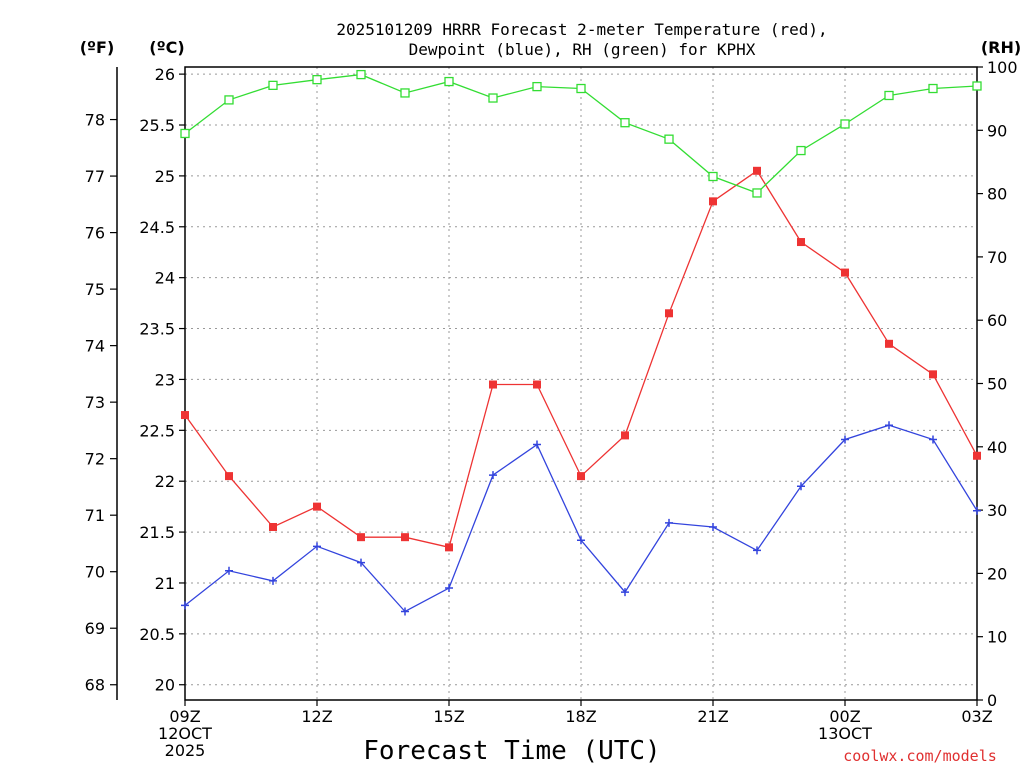 Image resolution: width=1024 pixels, height=768 pixels. Describe the element at coordinates (157, 634) in the screenshot. I see `celsius-tick-label: 20.5` at that location.